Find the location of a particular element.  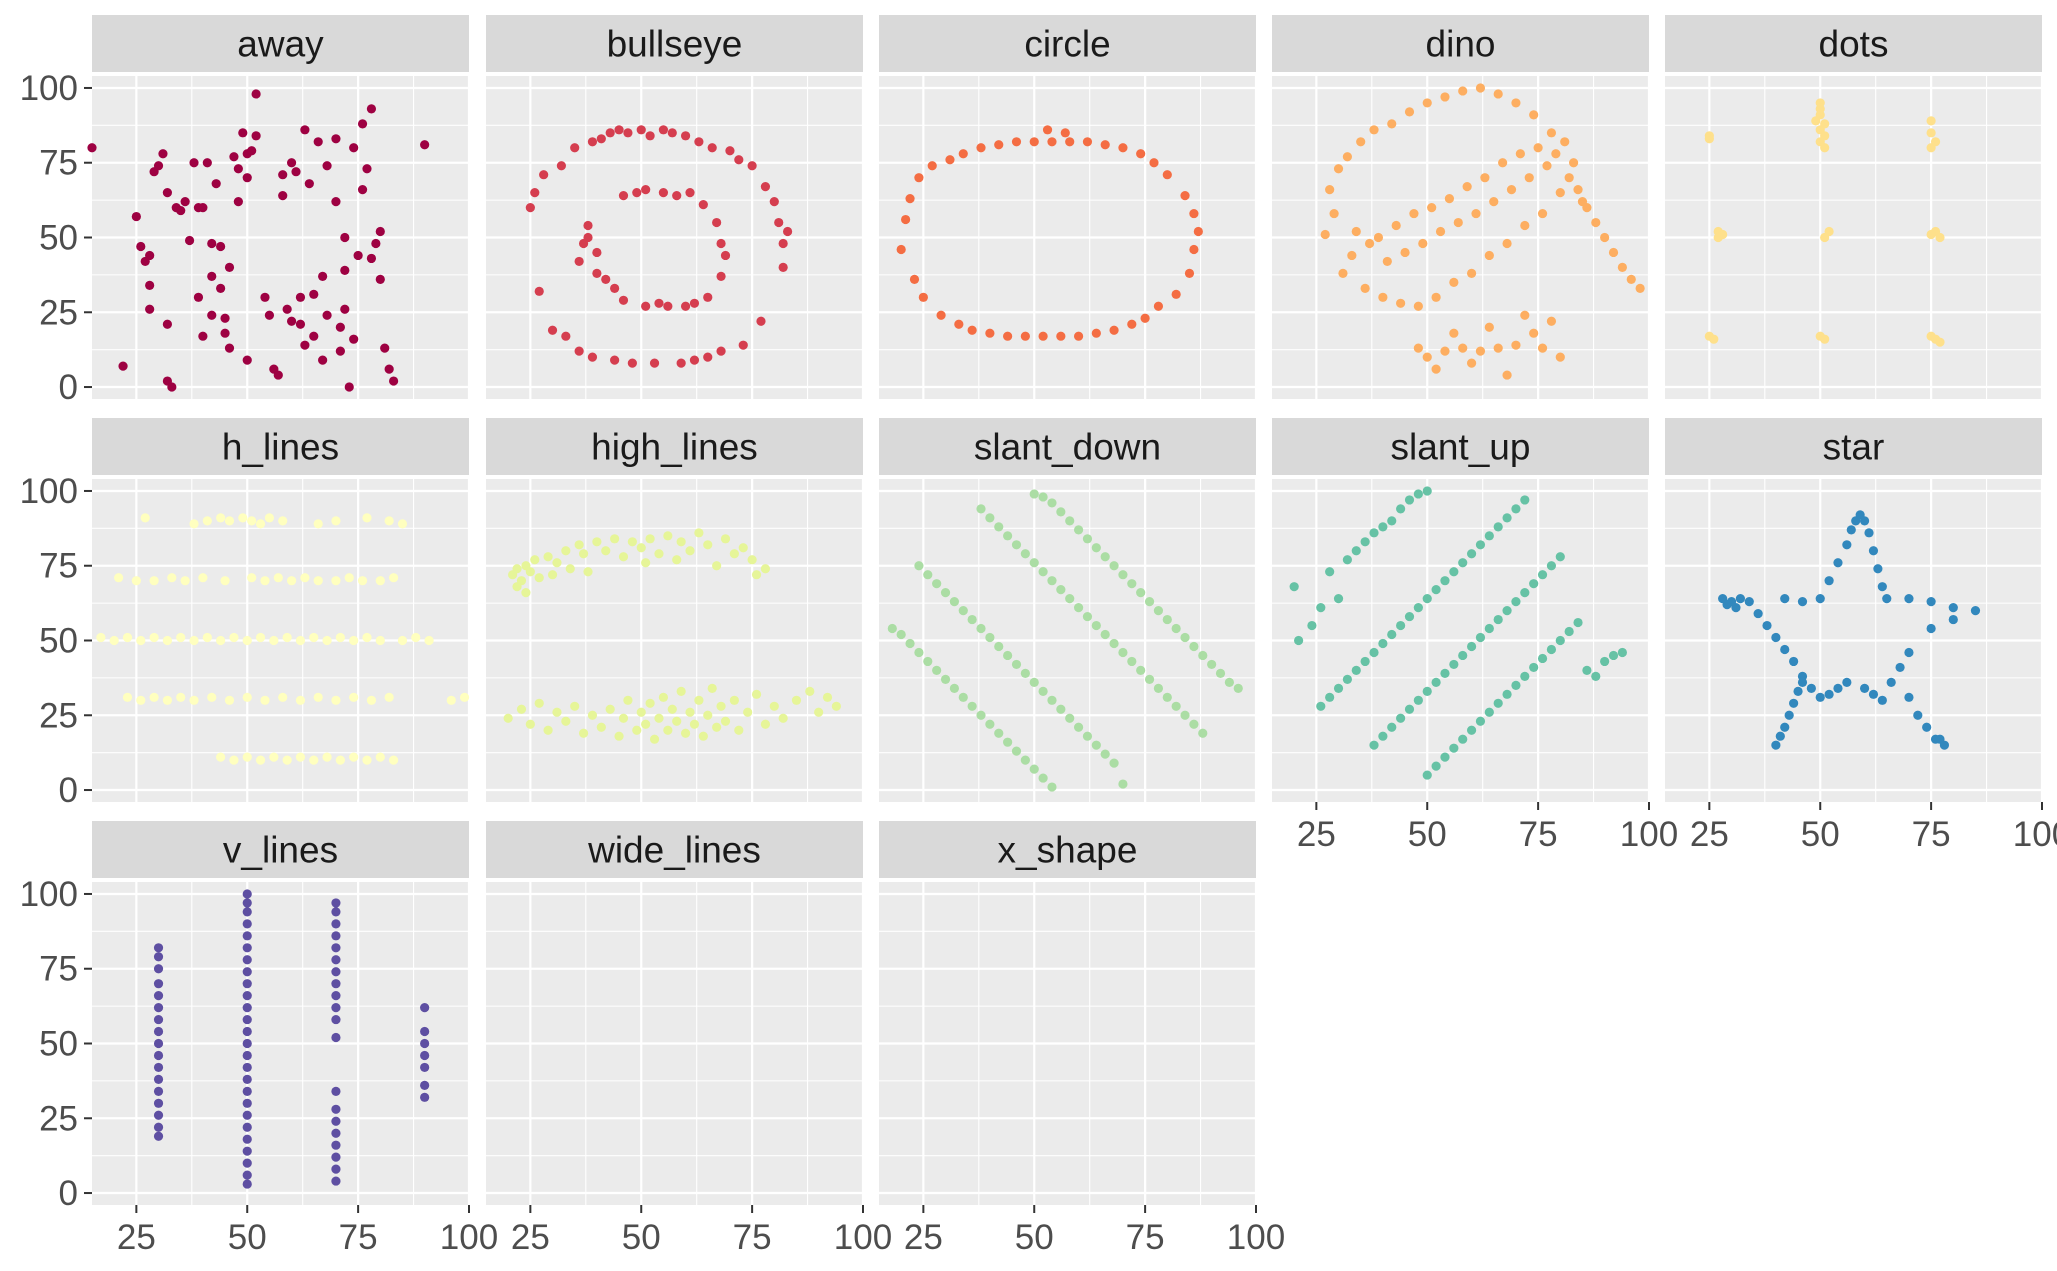

y-tick-label: 50 is located at coordinates (58, 238).